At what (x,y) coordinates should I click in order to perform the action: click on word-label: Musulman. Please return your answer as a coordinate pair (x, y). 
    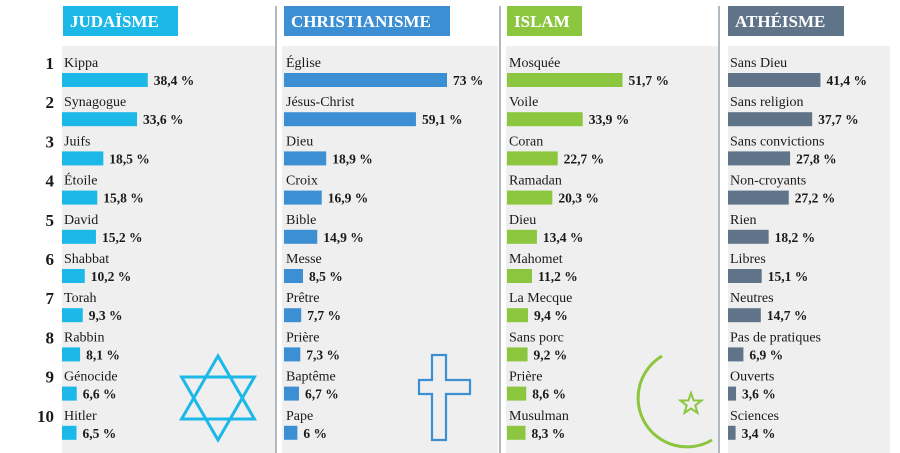
    Looking at the image, I should click on (539, 416).